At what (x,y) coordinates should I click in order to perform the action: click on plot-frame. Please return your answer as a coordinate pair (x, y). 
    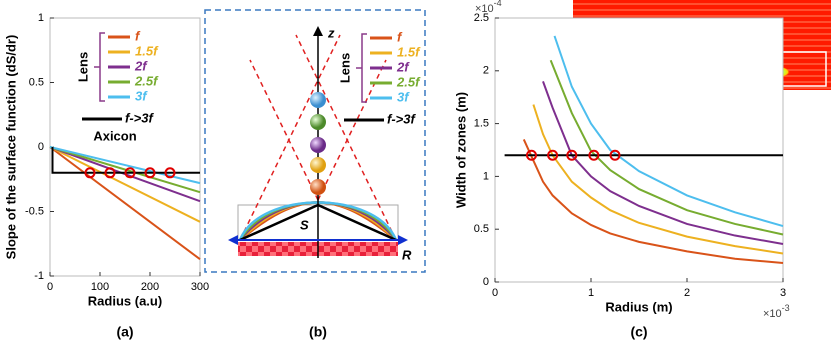
    Looking at the image, I should click on (125, 147).